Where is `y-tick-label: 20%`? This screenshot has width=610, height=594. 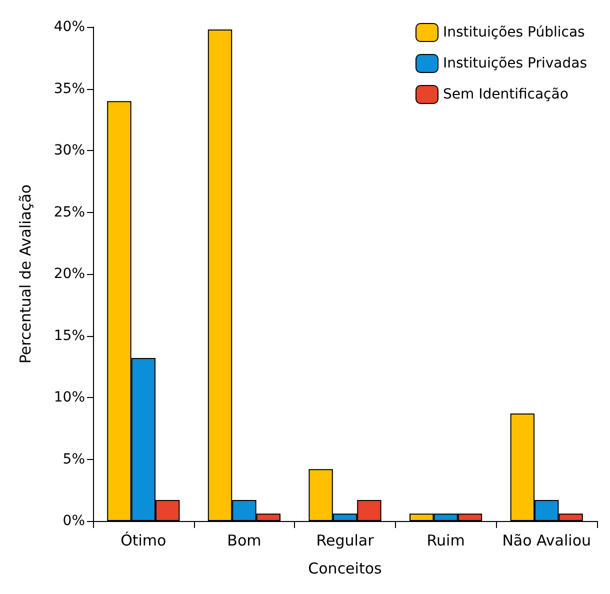
y-tick-label: 20% is located at coordinates (69, 274).